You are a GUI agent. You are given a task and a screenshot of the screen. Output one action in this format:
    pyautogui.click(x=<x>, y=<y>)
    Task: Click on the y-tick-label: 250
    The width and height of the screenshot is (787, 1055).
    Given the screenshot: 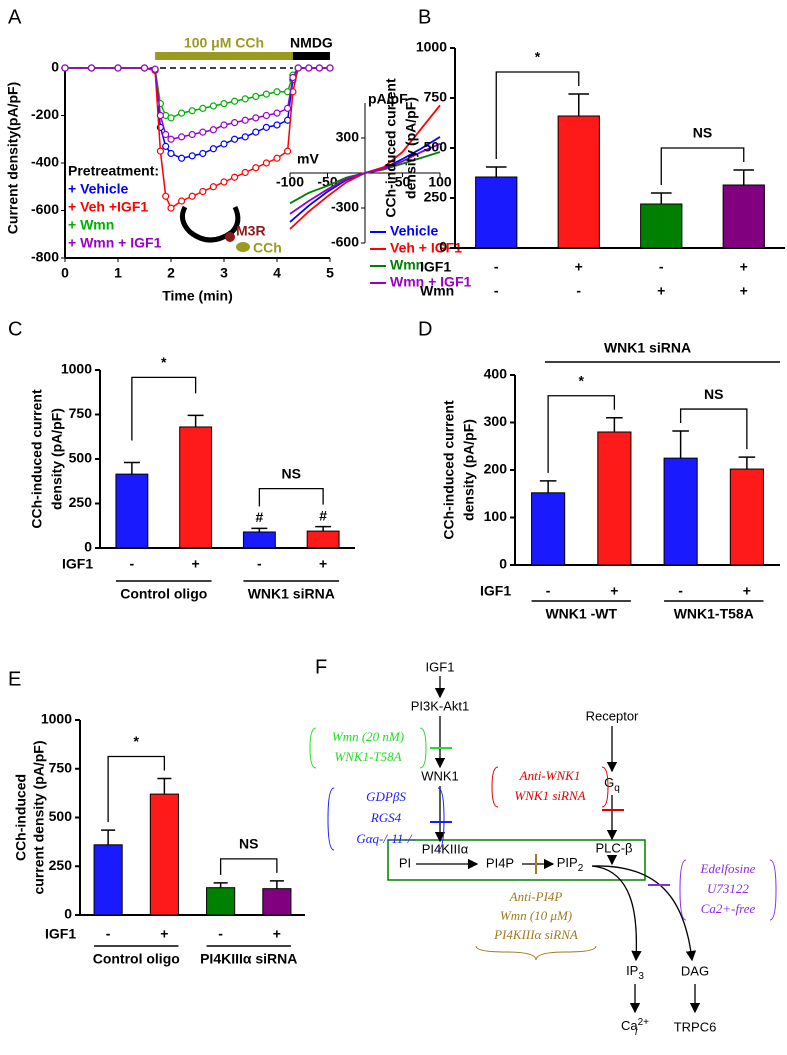 What is the action you would take?
    pyautogui.click(x=436, y=197)
    